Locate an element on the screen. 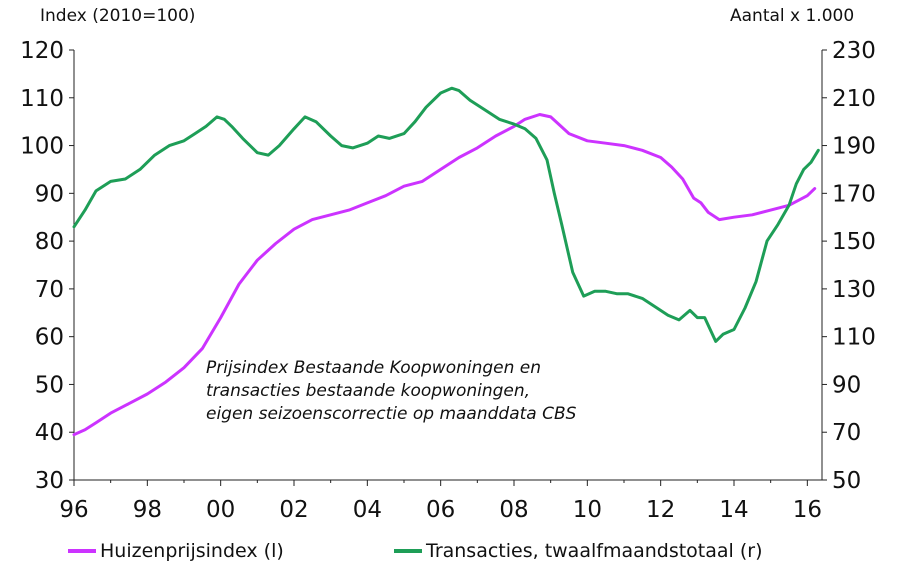  right-tick-label: 170 is located at coordinates (854, 194).